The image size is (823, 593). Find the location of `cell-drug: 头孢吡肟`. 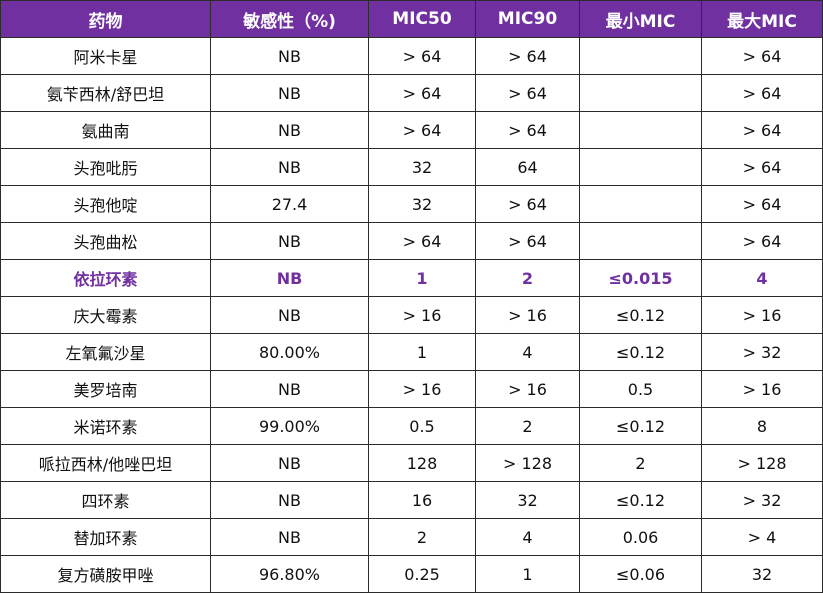

cell-drug: 头孢吡肟 is located at coordinates (105, 167).